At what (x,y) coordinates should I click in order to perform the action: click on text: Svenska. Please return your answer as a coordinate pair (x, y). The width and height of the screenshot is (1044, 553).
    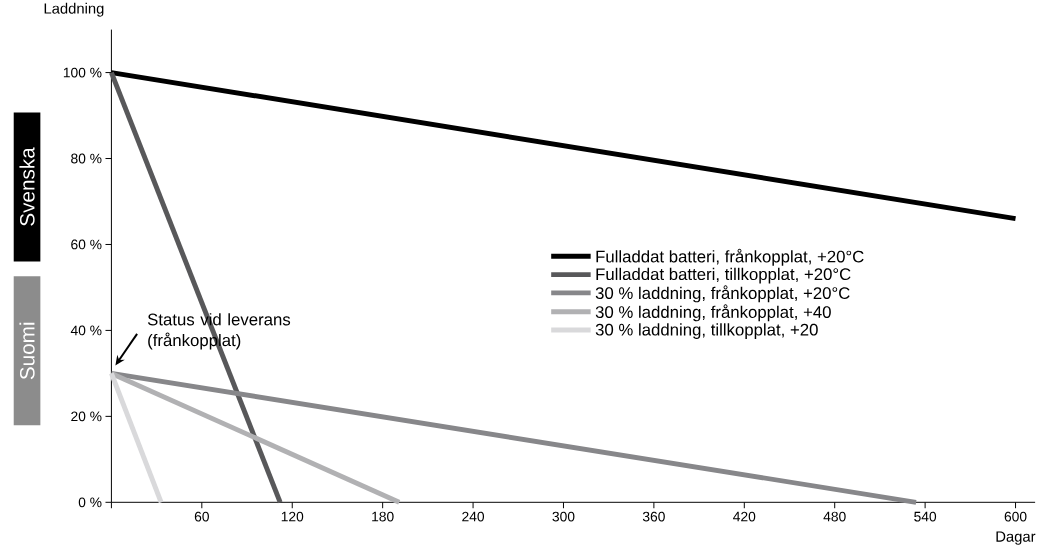
    Looking at the image, I should click on (27, 186).